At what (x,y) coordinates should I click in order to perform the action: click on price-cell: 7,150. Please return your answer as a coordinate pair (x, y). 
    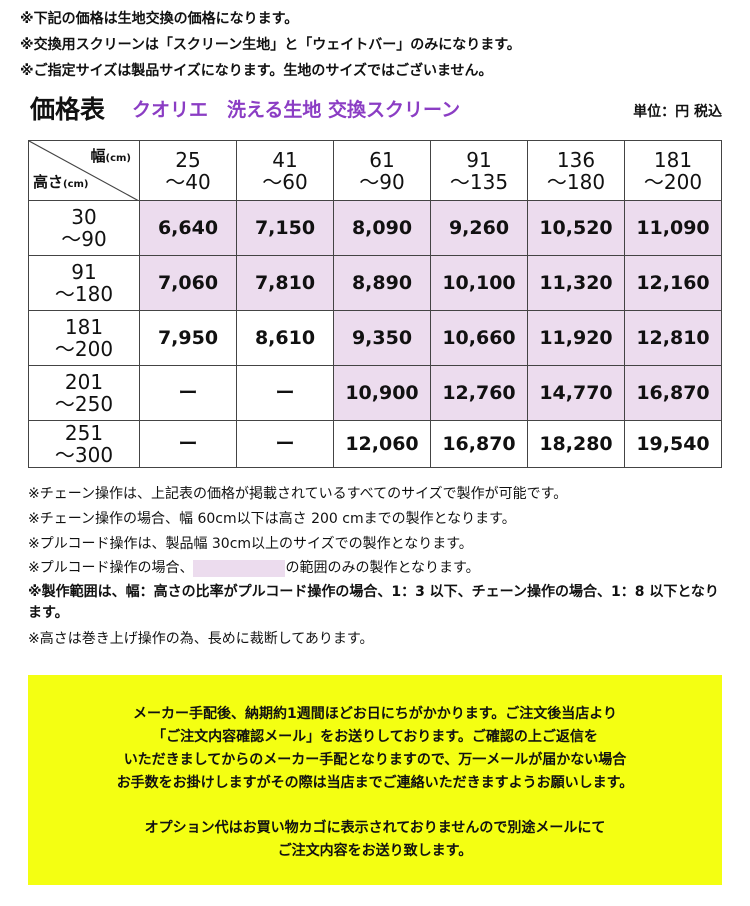
    Looking at the image, I should click on (285, 228).